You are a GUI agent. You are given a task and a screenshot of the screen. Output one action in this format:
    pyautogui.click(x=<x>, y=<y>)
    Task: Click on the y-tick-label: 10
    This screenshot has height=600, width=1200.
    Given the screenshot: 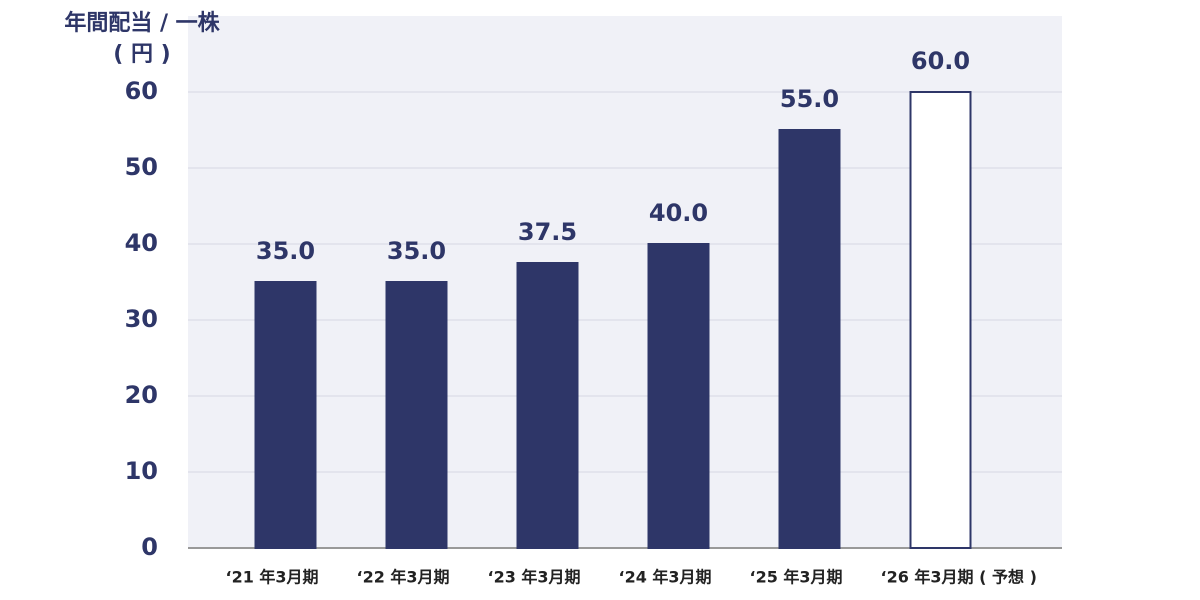 What is the action you would take?
    pyautogui.click(x=141, y=471)
    